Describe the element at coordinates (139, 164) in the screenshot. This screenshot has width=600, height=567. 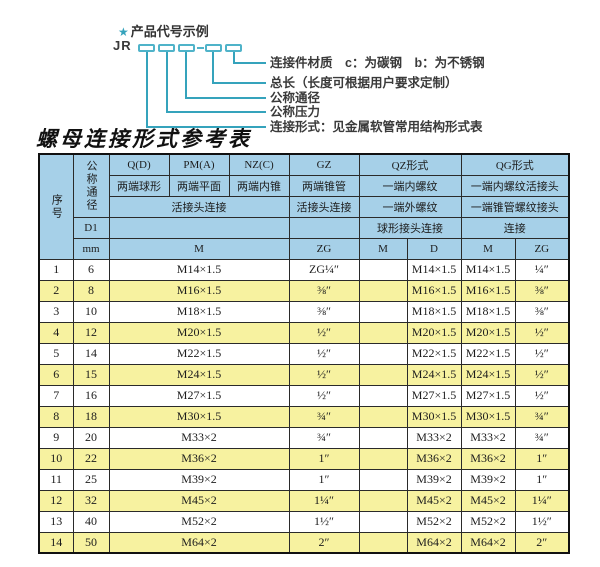
I see `header-group-qd: Q(D)` at that location.